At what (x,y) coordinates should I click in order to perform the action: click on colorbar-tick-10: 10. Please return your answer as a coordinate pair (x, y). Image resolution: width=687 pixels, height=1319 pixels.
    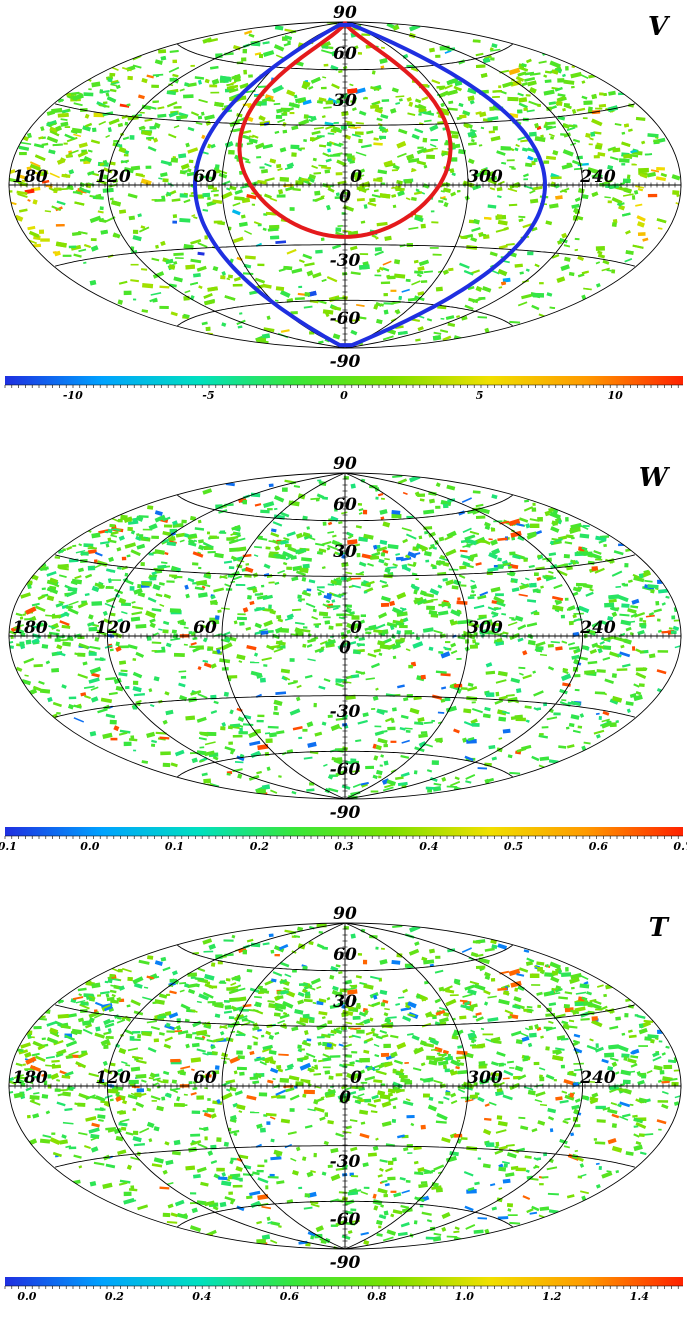
    Looking at the image, I should click on (616, 395).